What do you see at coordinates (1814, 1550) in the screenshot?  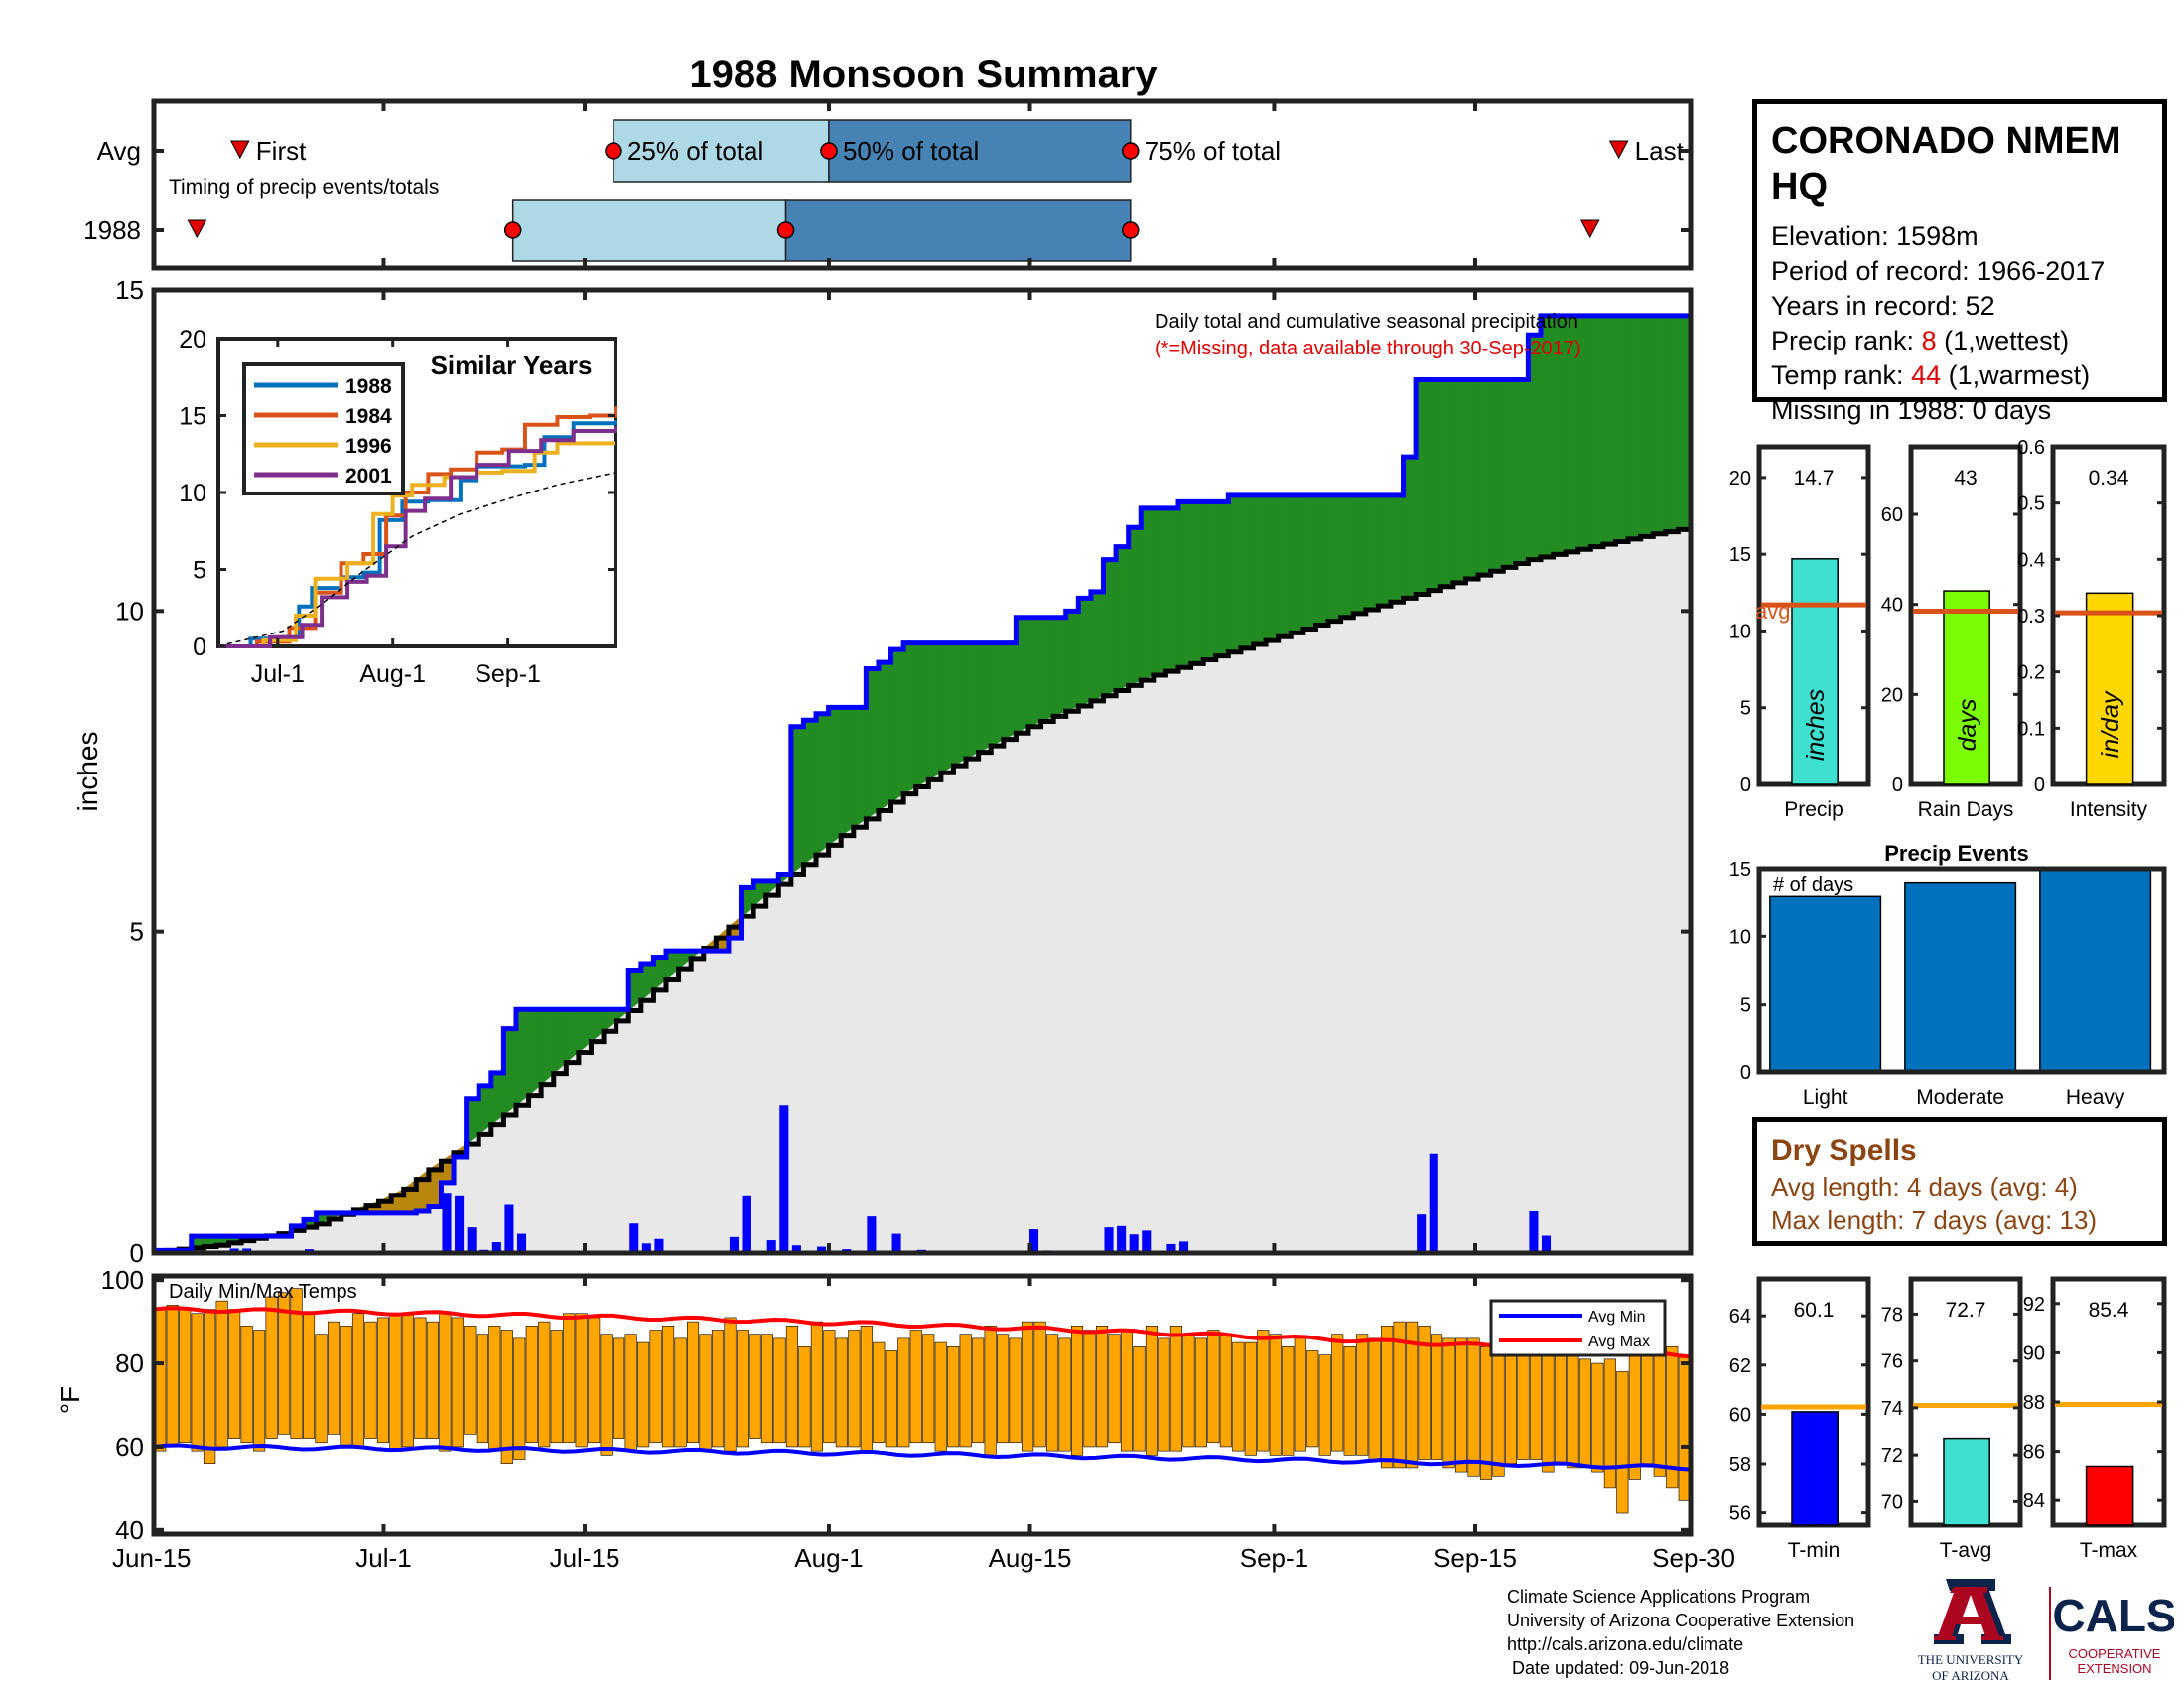 I see `tmin_bar-category-label: T-min` at bounding box center [1814, 1550].